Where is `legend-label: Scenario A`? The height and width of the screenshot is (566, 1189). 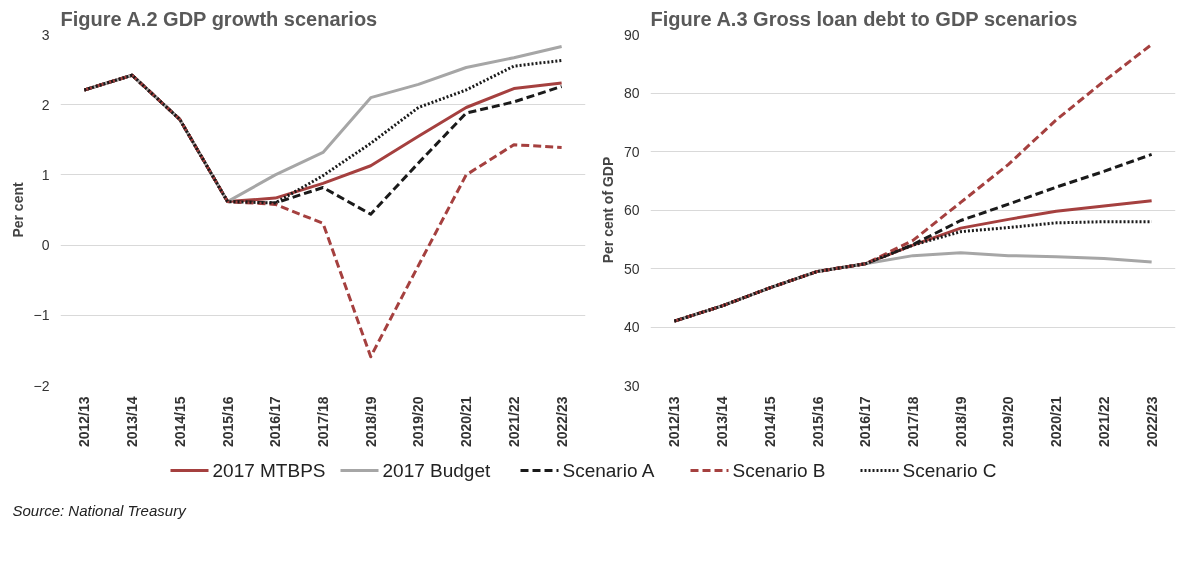 legend-label: Scenario A is located at coordinates (608, 470).